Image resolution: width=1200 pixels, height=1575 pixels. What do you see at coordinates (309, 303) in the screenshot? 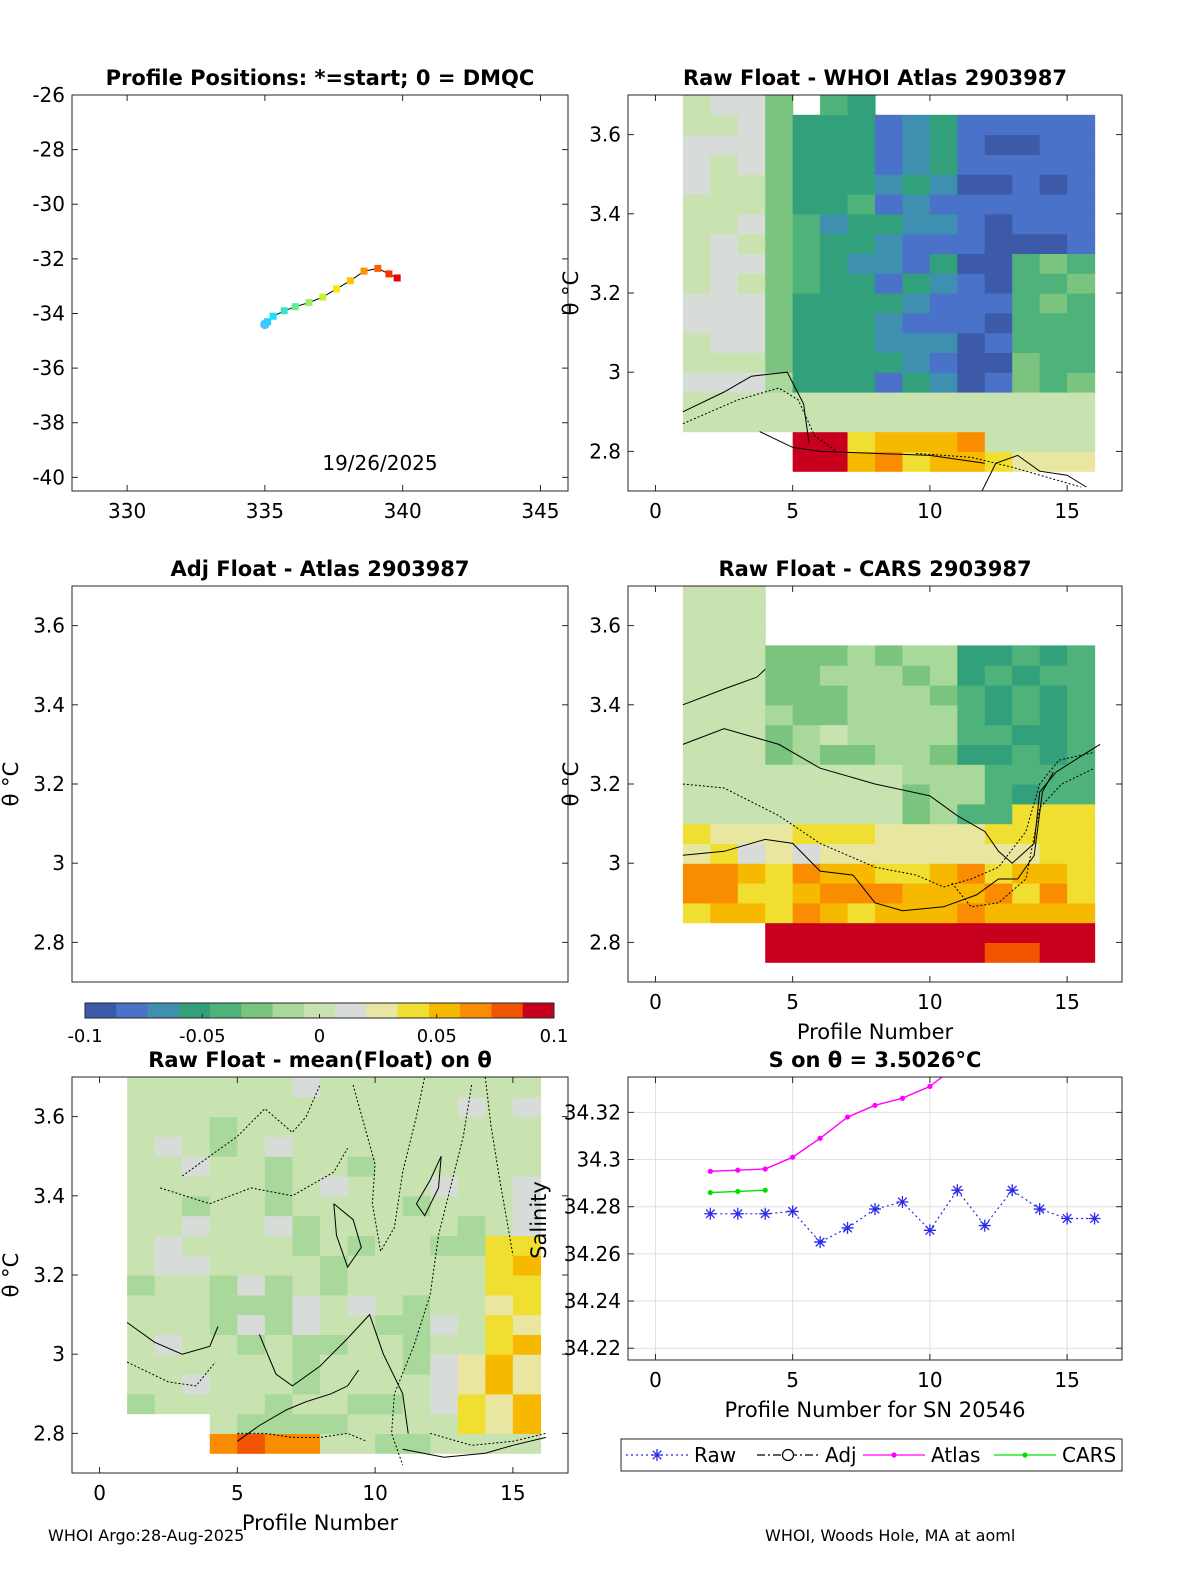
I see `profile-position-point` at bounding box center [309, 303].